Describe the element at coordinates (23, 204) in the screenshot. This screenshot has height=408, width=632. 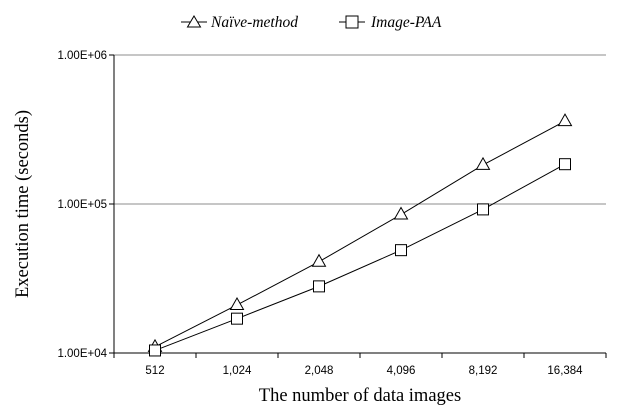
I see `y-axis-title: Execution time (seconds)` at that location.